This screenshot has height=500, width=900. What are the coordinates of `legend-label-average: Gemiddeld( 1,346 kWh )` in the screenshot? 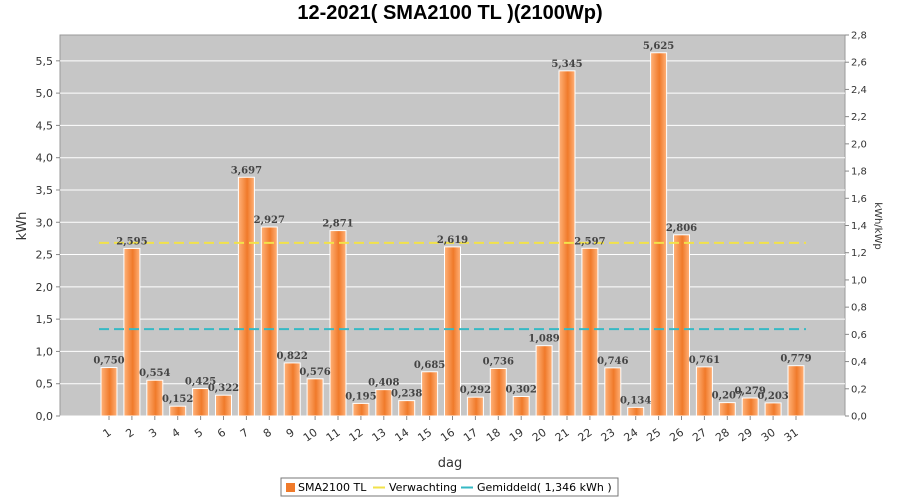 It's located at (544, 487).